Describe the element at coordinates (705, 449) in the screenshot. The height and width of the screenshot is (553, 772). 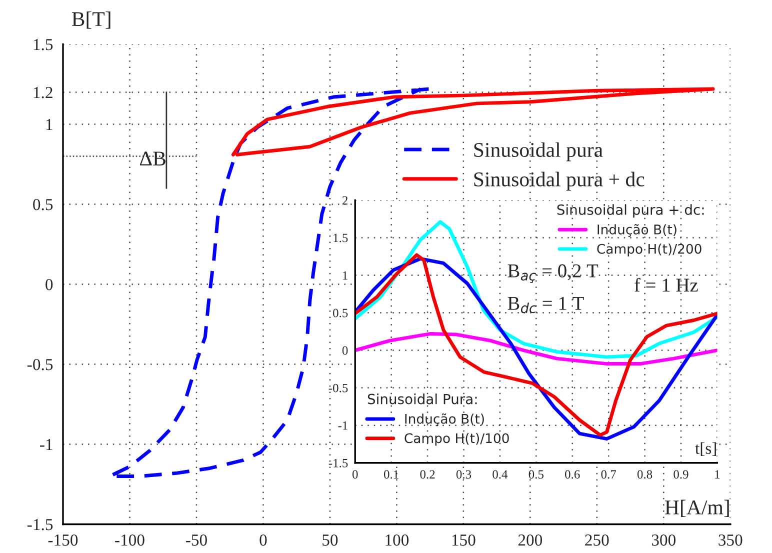
I see `x-axis-title: t[s]` at that location.